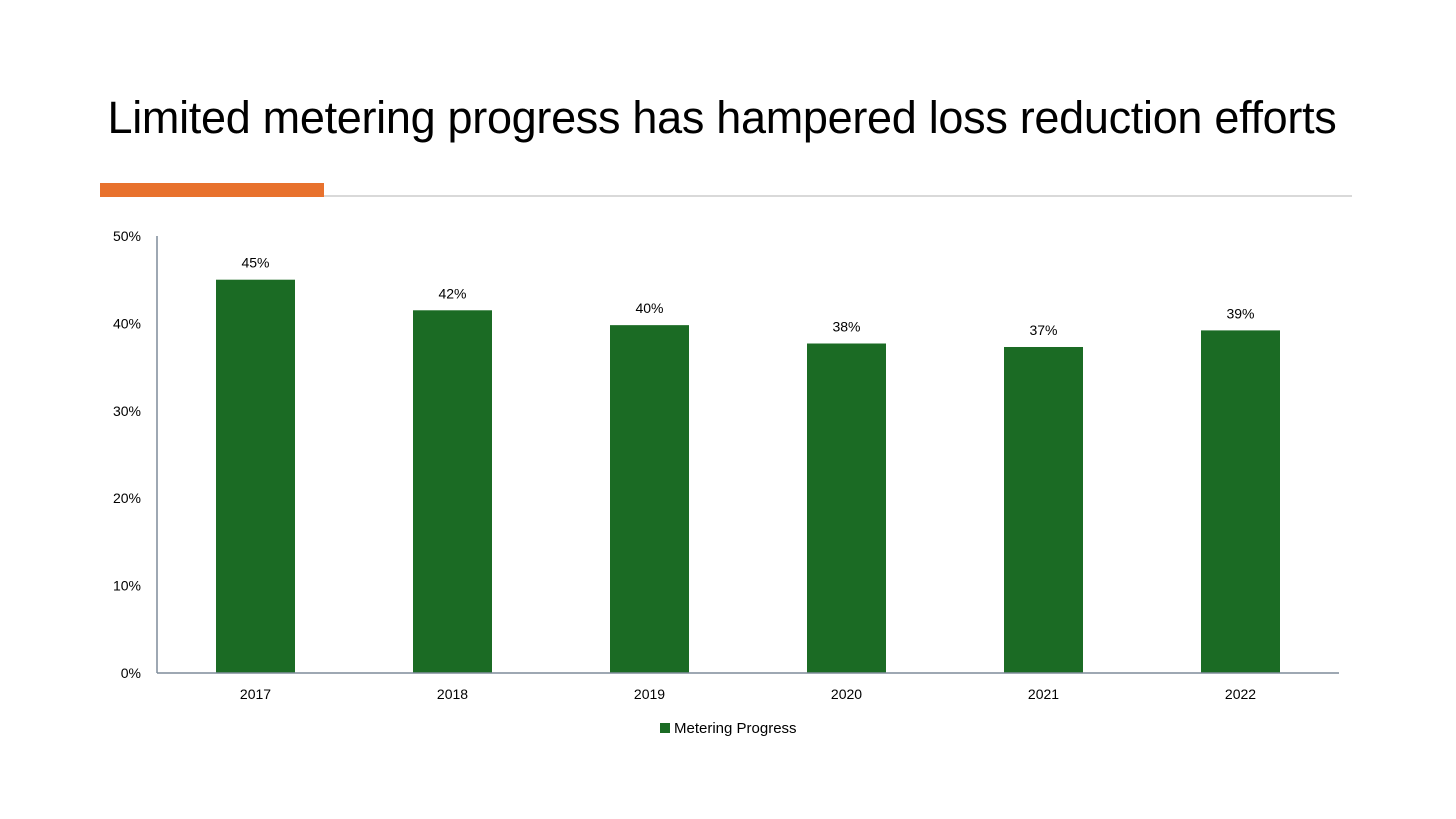  I want to click on y-tick-label: 30%, so click(127, 411).